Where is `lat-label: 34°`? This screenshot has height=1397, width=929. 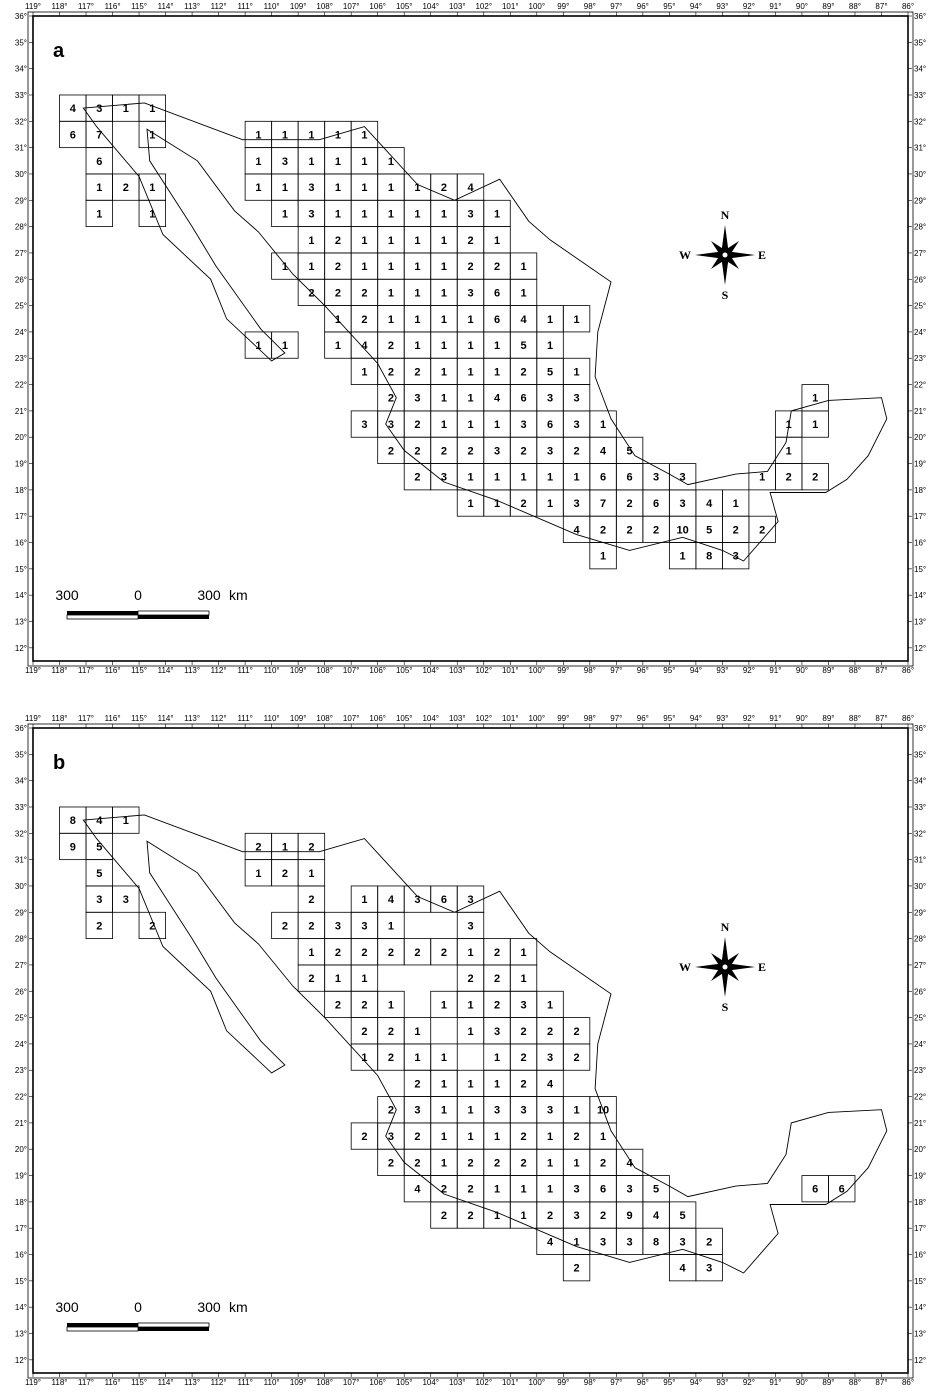 lat-label: 34° is located at coordinates (21, 781).